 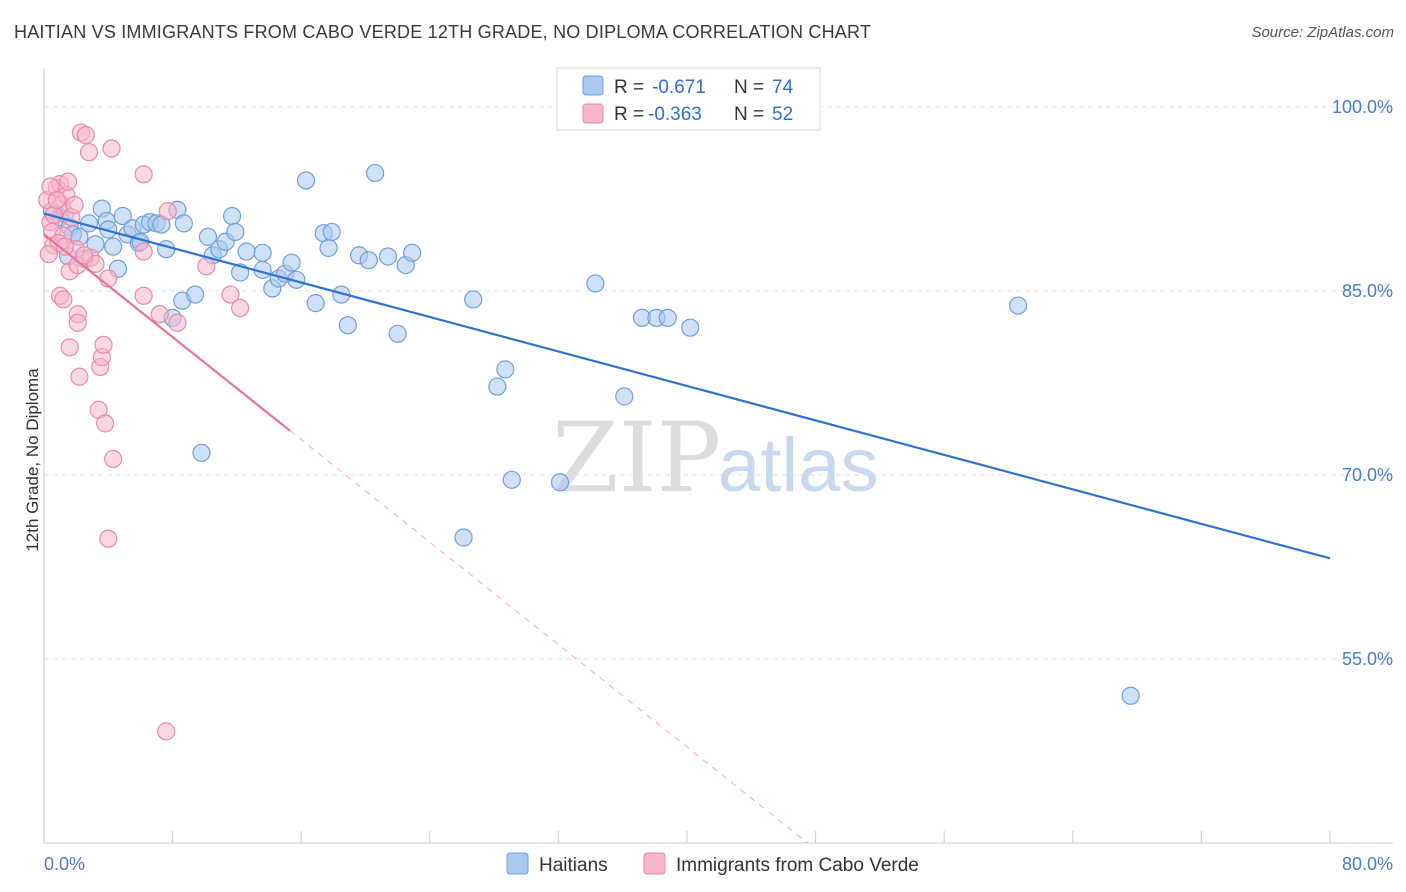 What do you see at coordinates (636, 458) in the screenshot?
I see `watermark-zip: ZIP` at bounding box center [636, 458].